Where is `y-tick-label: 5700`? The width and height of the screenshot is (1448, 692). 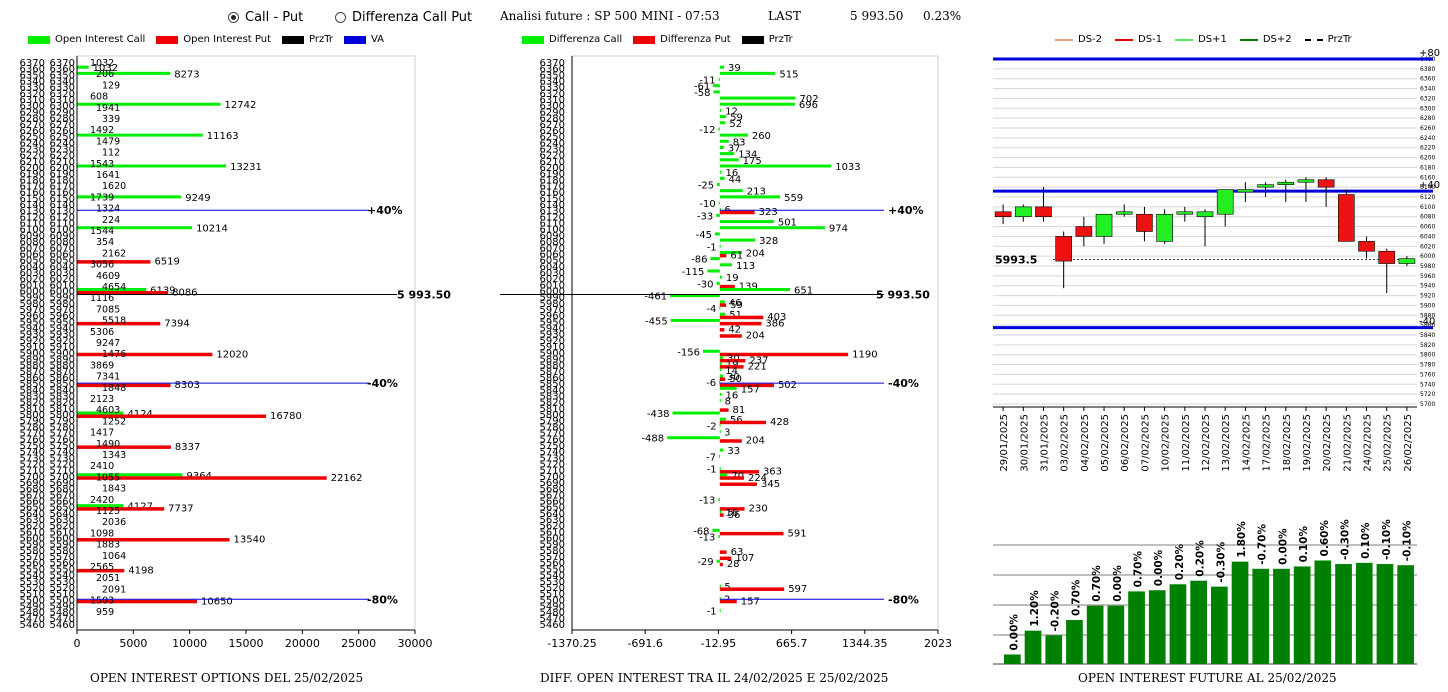
y-tick-label: 5700 is located at coordinates (1427, 404).